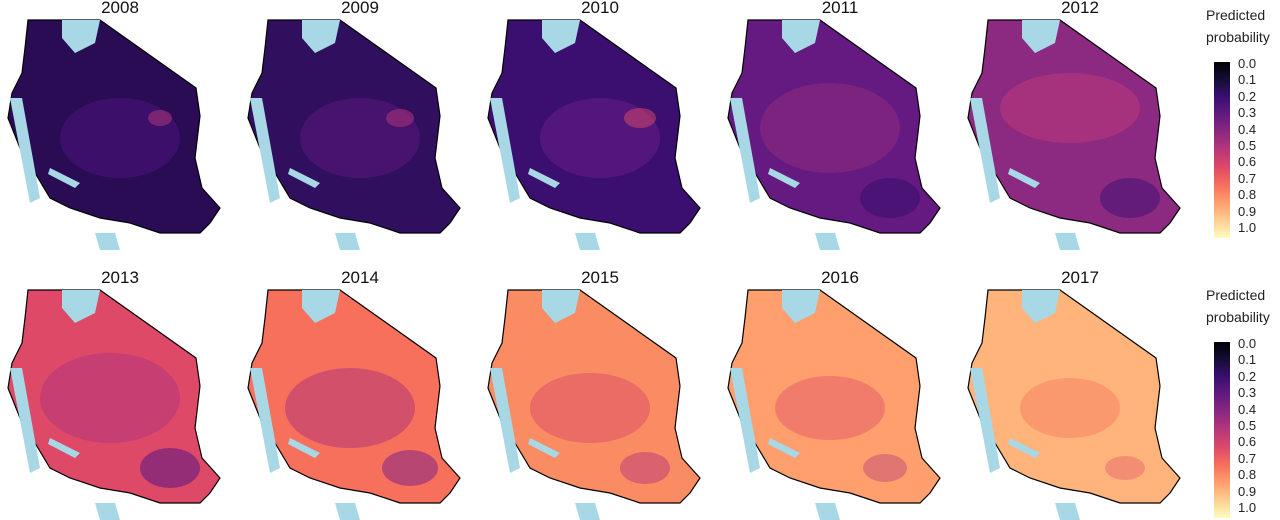 This screenshot has width=1280, height=520. I want to click on map-panel-2011: 2011, so click(840, 125).